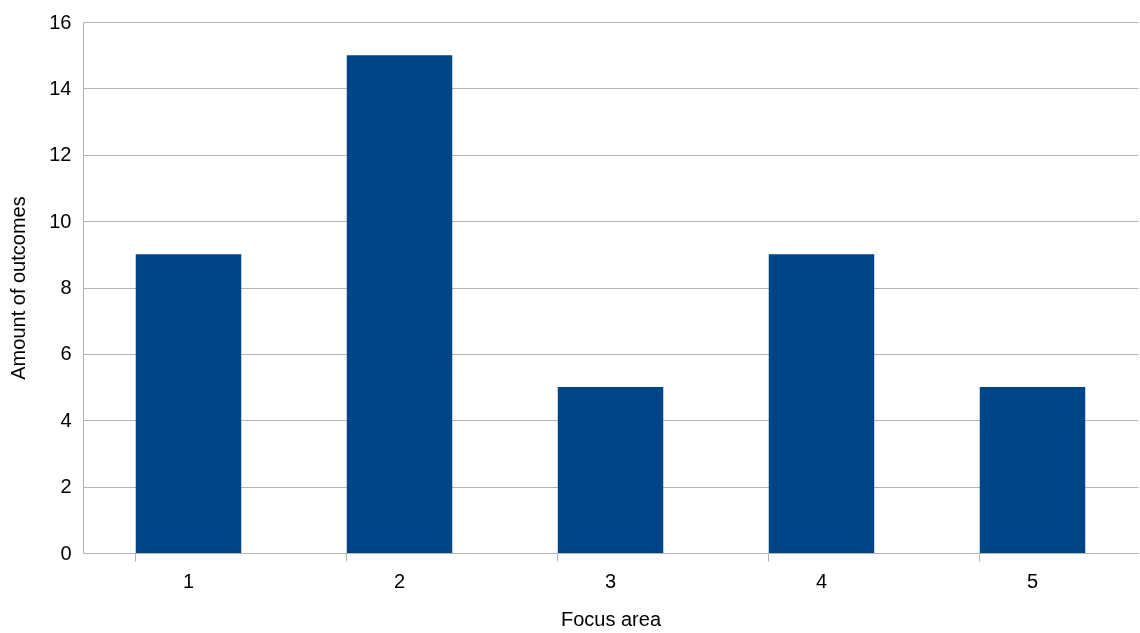 The image size is (1140, 633). I want to click on y-tick-label: 6, so click(66, 353).